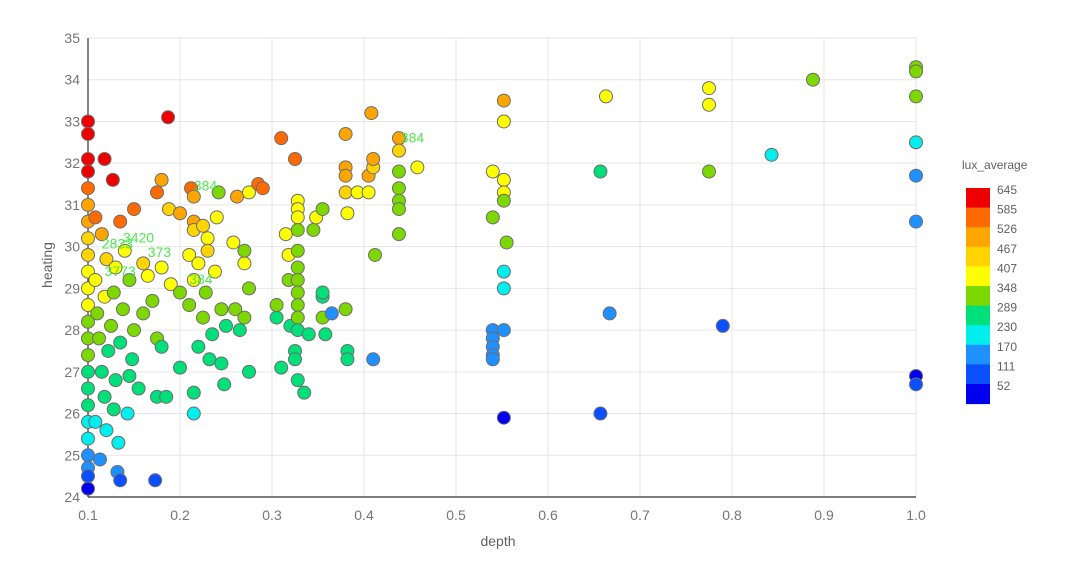  What do you see at coordinates (117, 244) in the screenshot?
I see `point-label: 2833` at bounding box center [117, 244].